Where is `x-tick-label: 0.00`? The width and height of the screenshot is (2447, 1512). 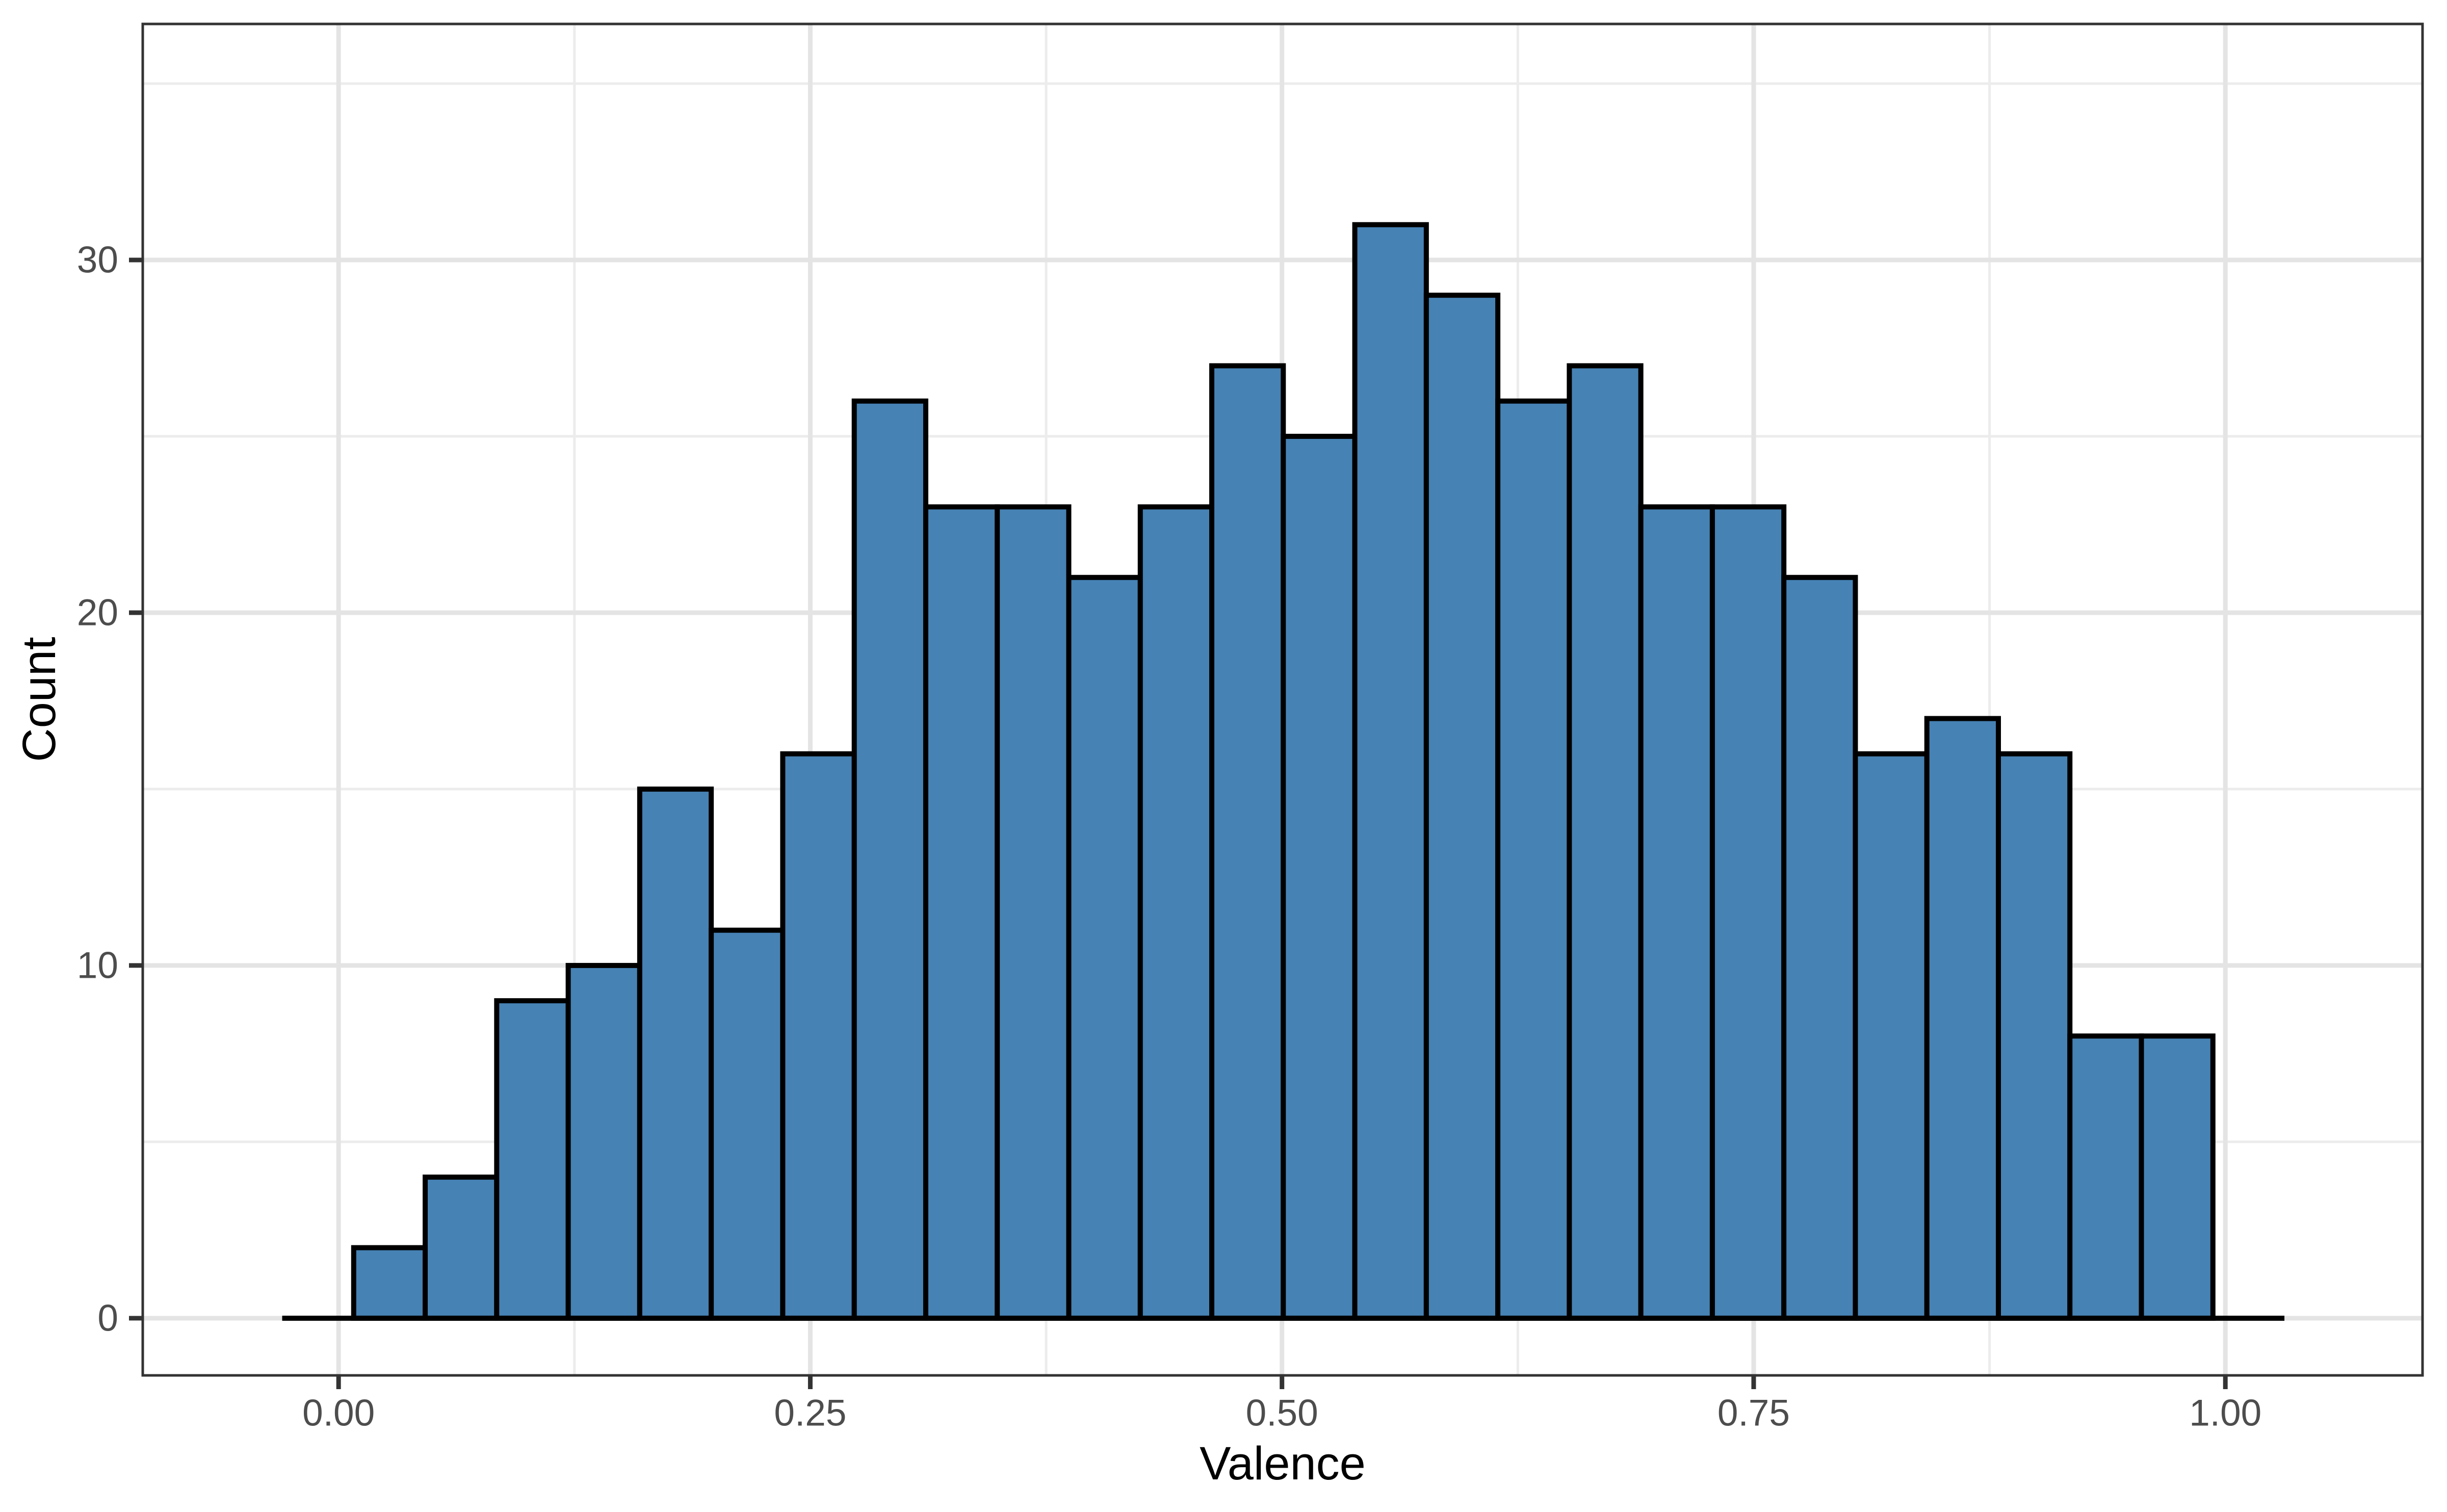
x-tick-label: 0.00 is located at coordinates (338, 1413).